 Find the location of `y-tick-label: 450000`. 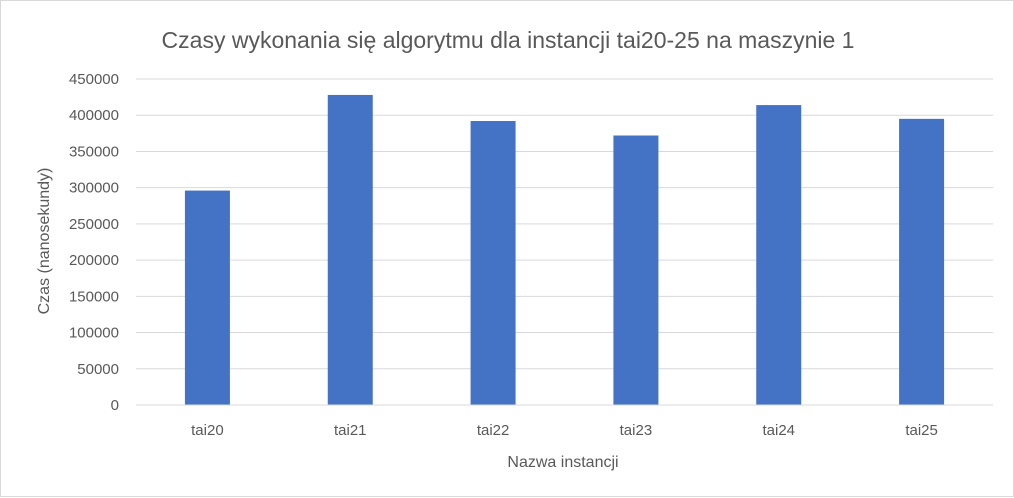

y-tick-label: 450000 is located at coordinates (94, 79).